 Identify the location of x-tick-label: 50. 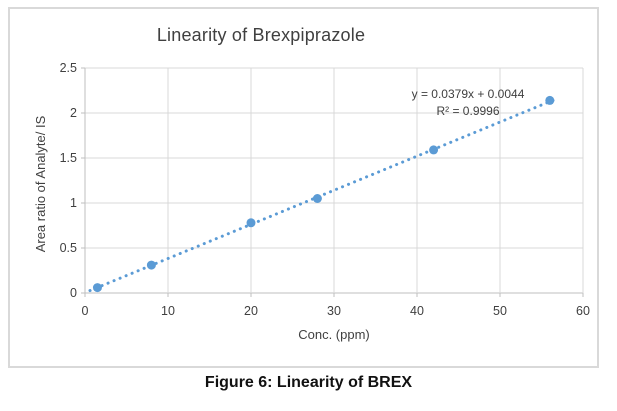
(500, 311).